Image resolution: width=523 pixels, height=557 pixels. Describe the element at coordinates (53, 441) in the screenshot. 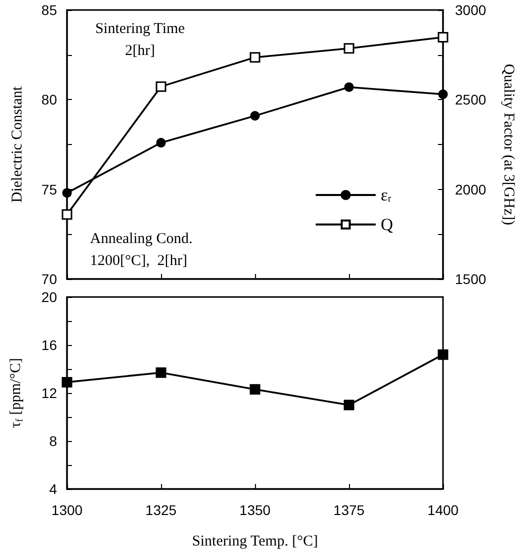

I see `y-tick-label: 8` at that location.